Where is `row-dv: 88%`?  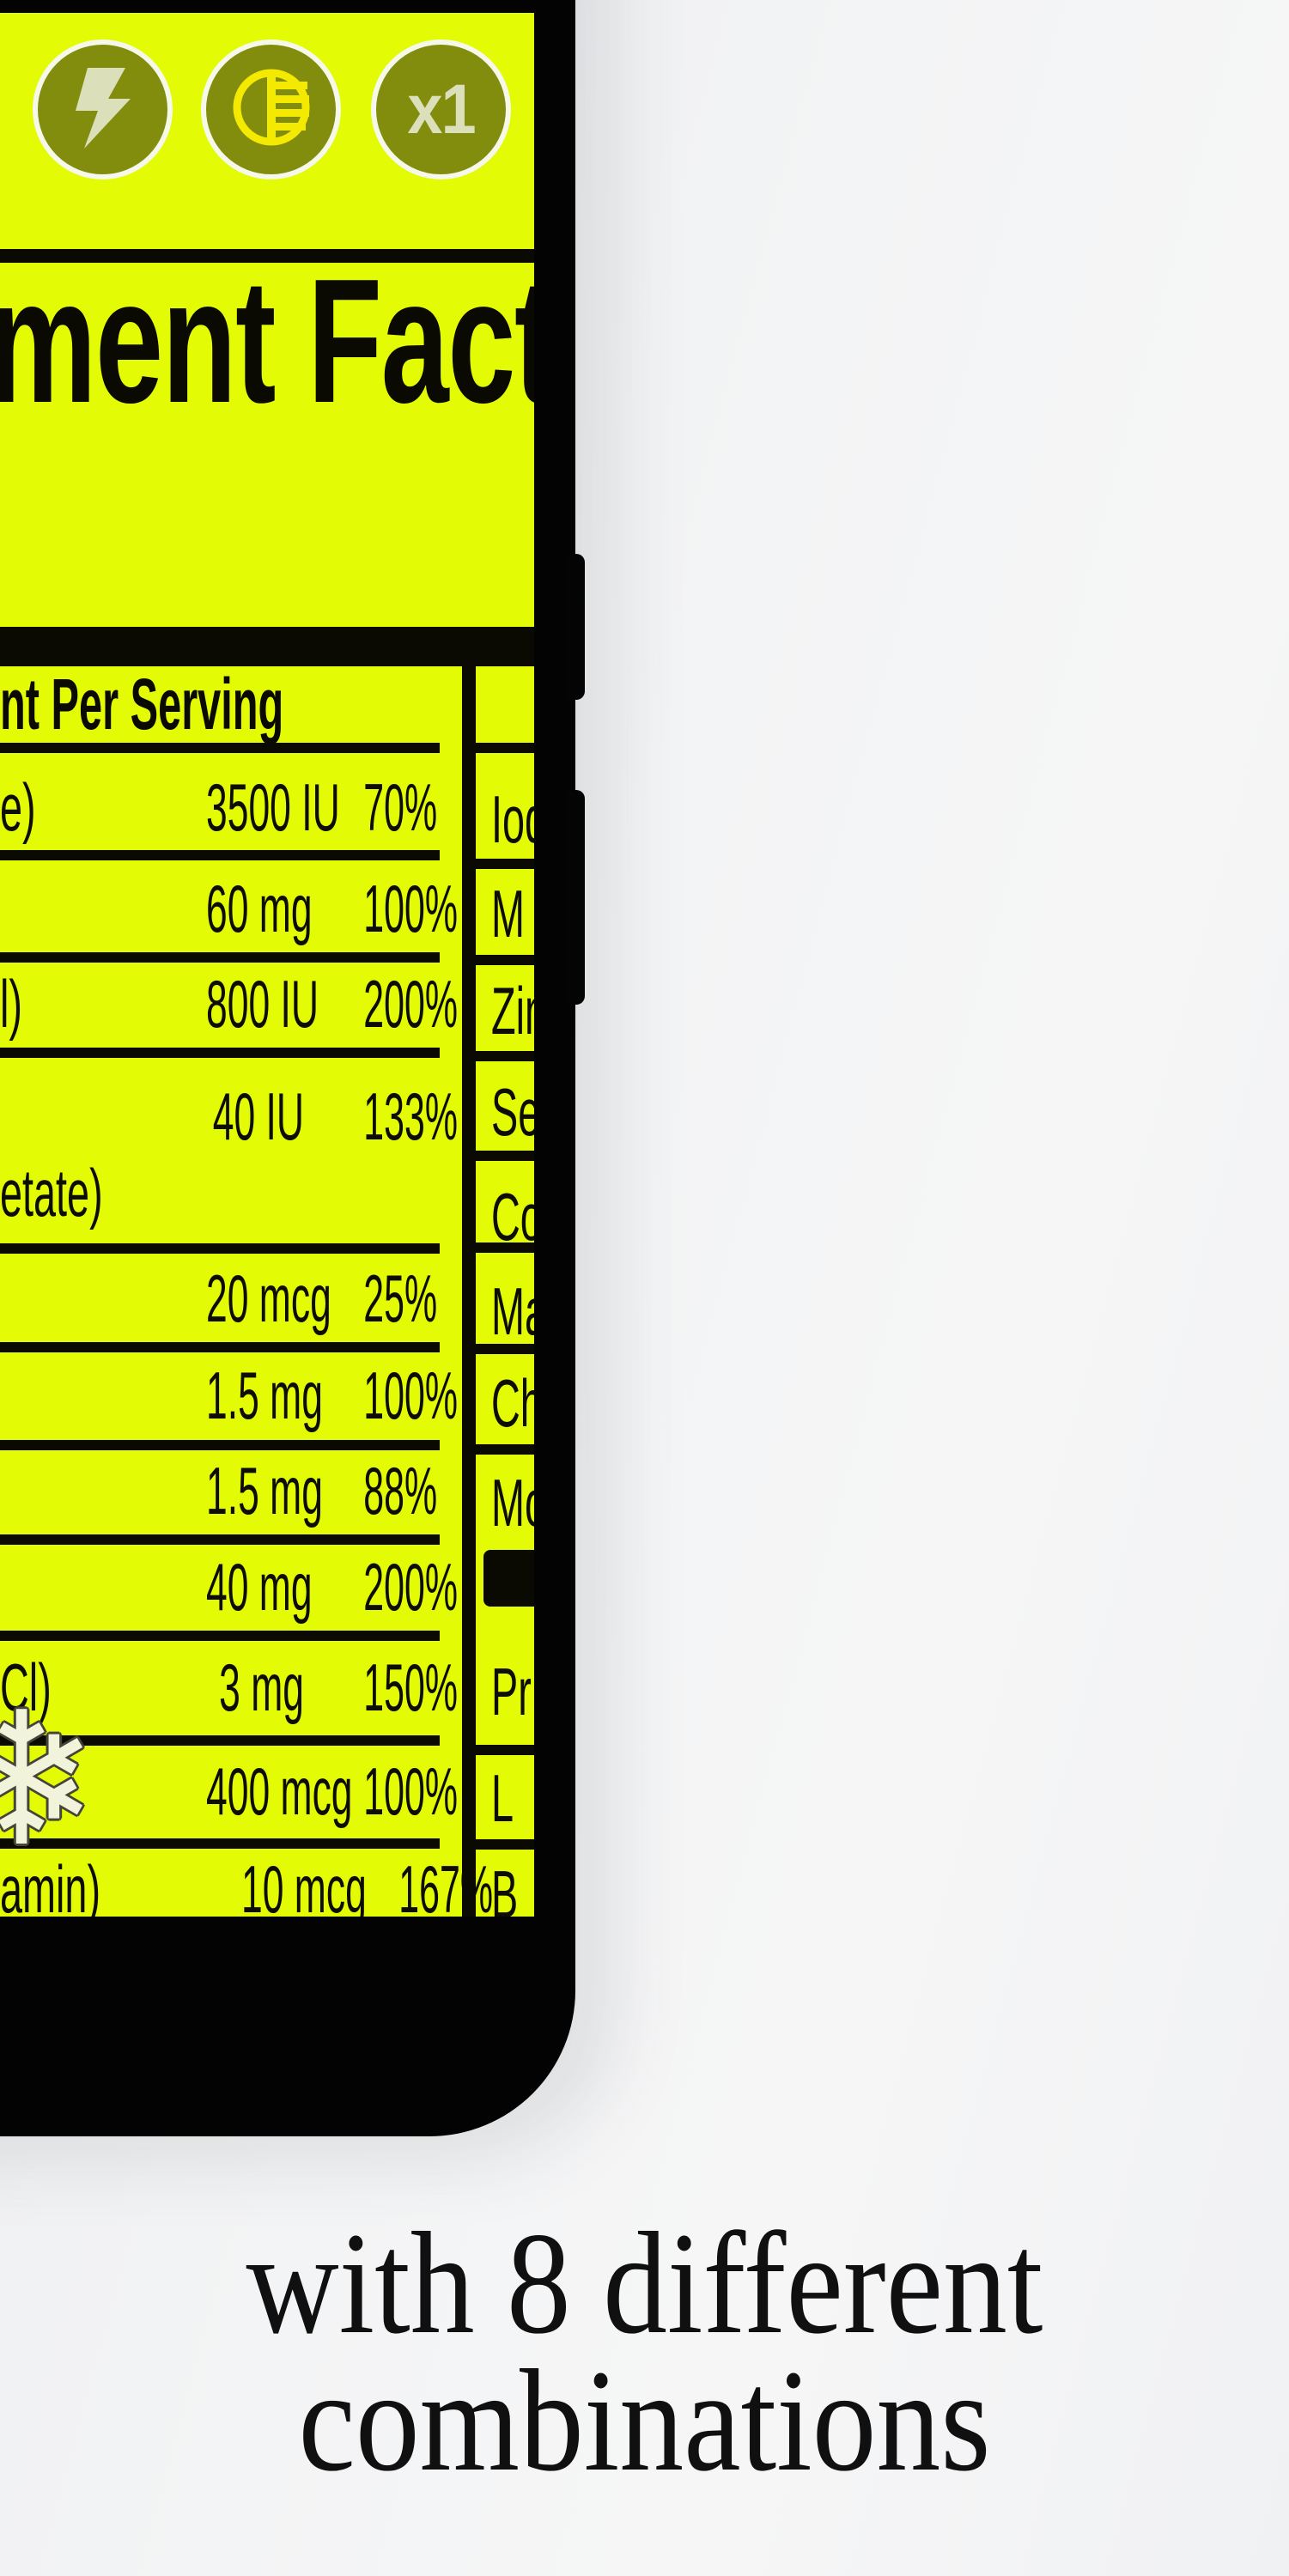 row-dv: 88% is located at coordinates (401, 1491).